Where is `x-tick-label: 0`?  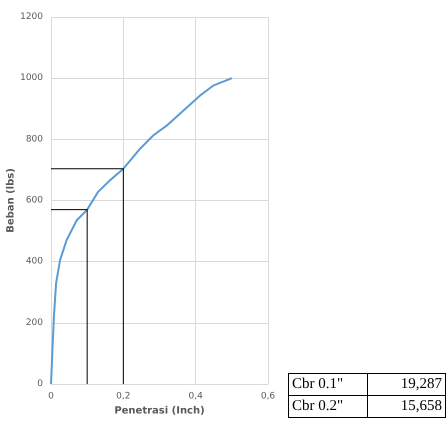
x-tick-label: 0 is located at coordinates (51, 397).